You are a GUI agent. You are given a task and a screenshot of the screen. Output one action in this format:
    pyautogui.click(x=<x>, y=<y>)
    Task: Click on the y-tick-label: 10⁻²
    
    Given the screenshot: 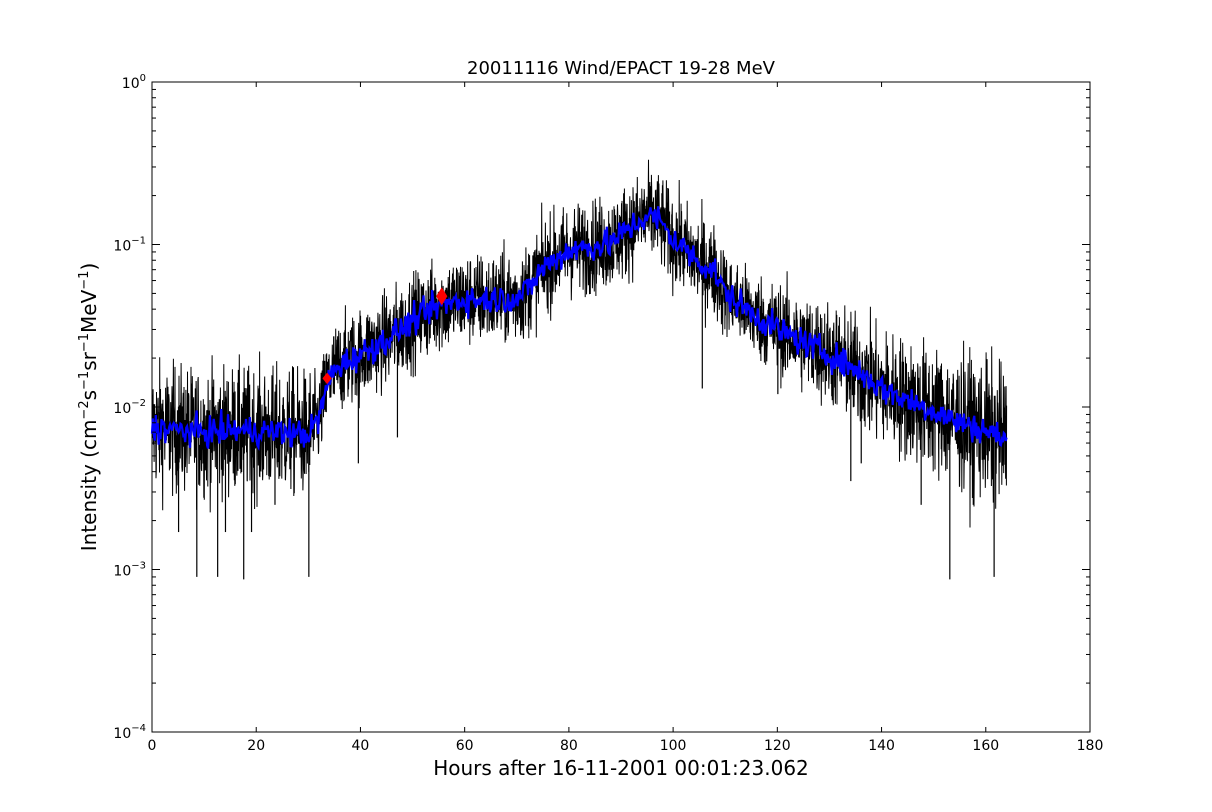 What is the action you would take?
    pyautogui.click(x=129, y=407)
    